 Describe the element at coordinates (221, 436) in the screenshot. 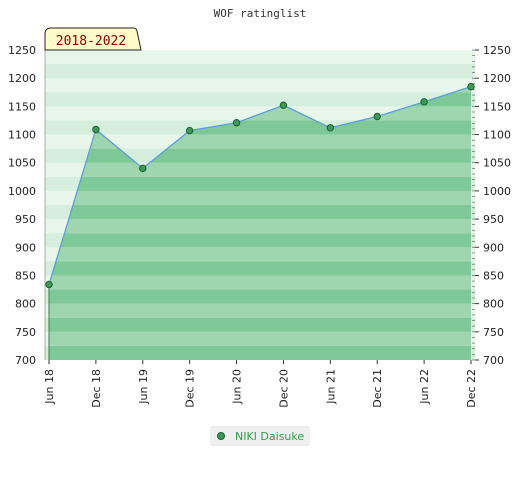

I see `legend-marker-icon` at that location.